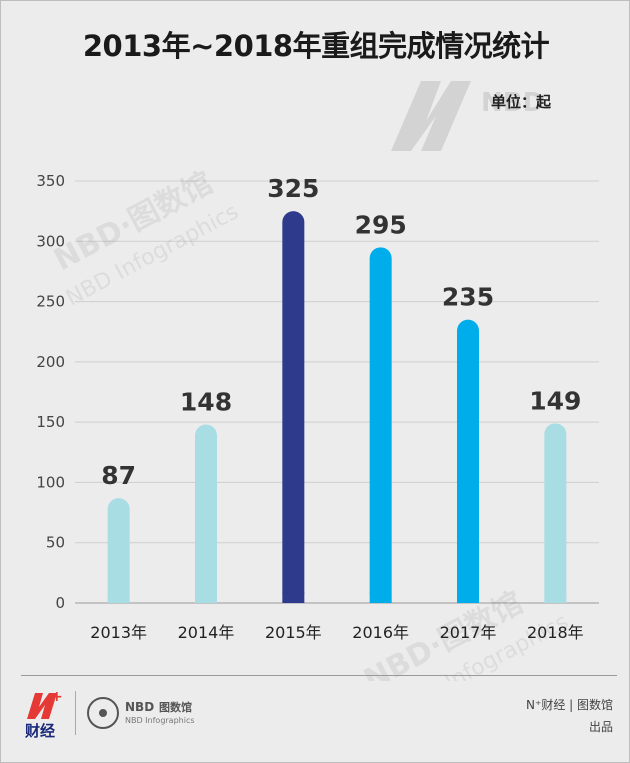 This screenshot has height=763, width=630. What do you see at coordinates (206, 632) in the screenshot?
I see `x-tick-label: 2014年` at bounding box center [206, 632].